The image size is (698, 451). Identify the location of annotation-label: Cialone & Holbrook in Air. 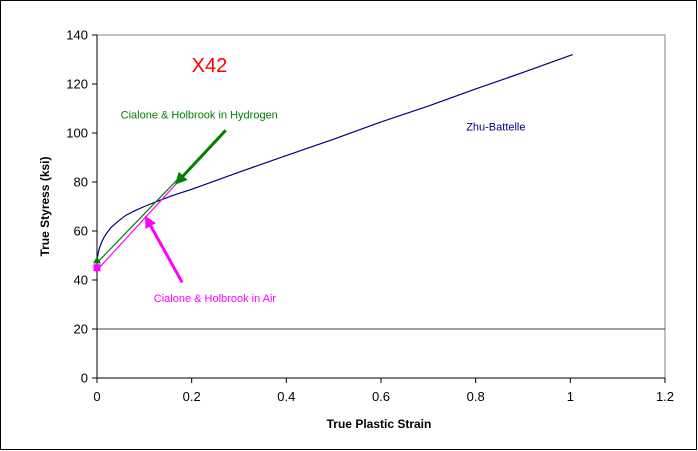
(215, 299).